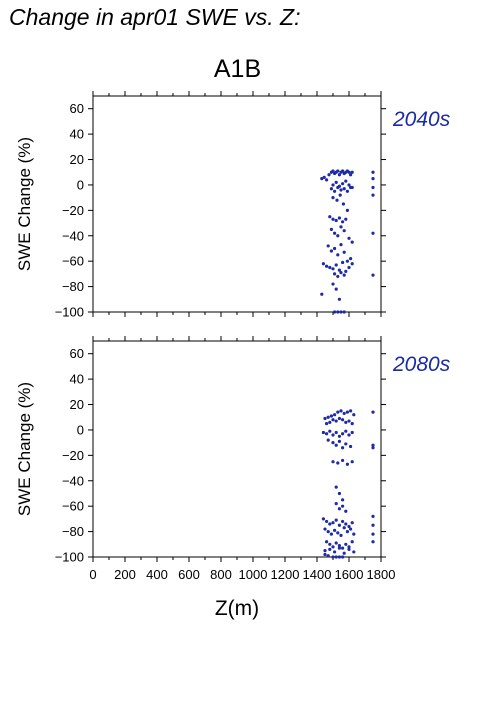 The width and height of the screenshot is (501, 709). I want to click on x-tick-label: 400, so click(157, 574).